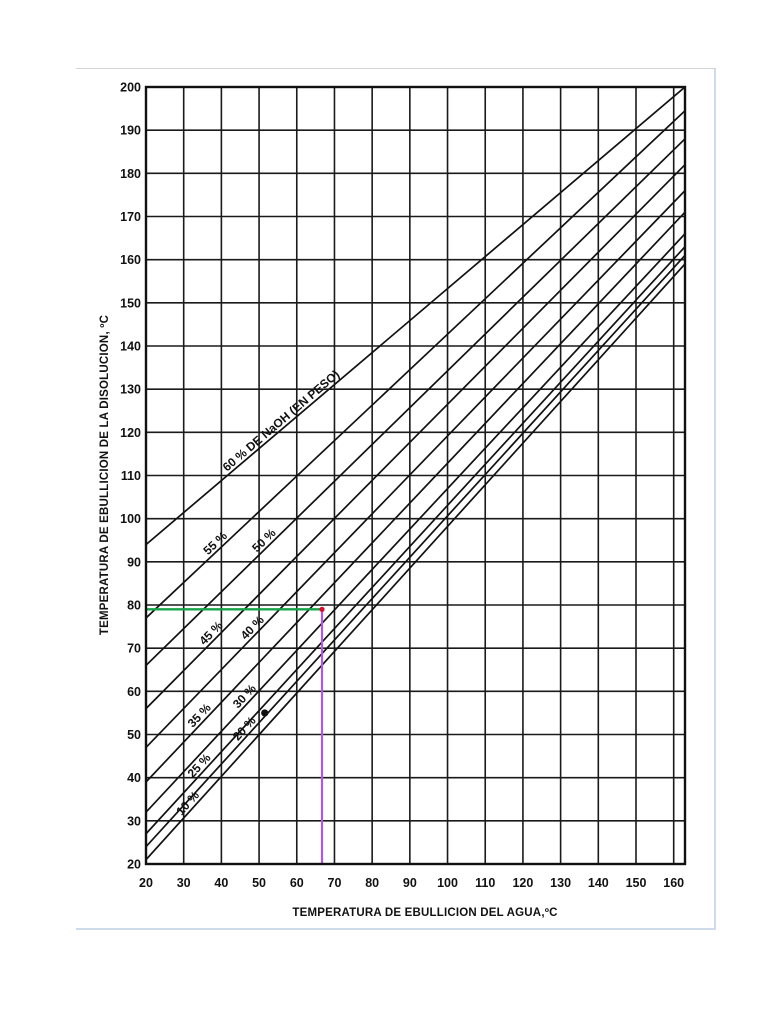  Describe the element at coordinates (297, 883) in the screenshot. I see `x-tick-label-60: 60` at that location.